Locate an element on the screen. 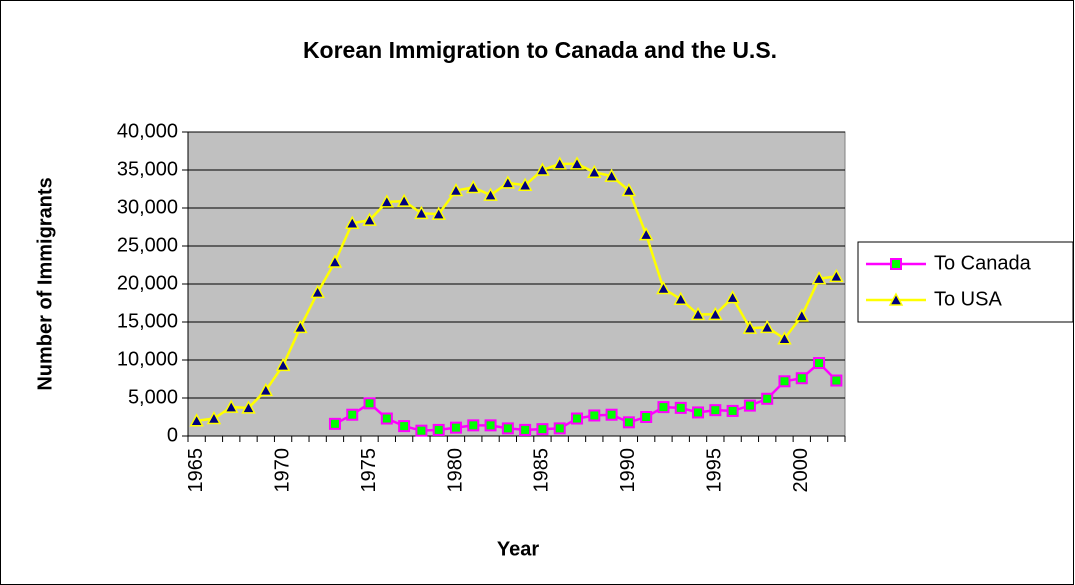 The height and width of the screenshot is (585, 1075). x-tick-label: 1975 is located at coordinates (369, 470).